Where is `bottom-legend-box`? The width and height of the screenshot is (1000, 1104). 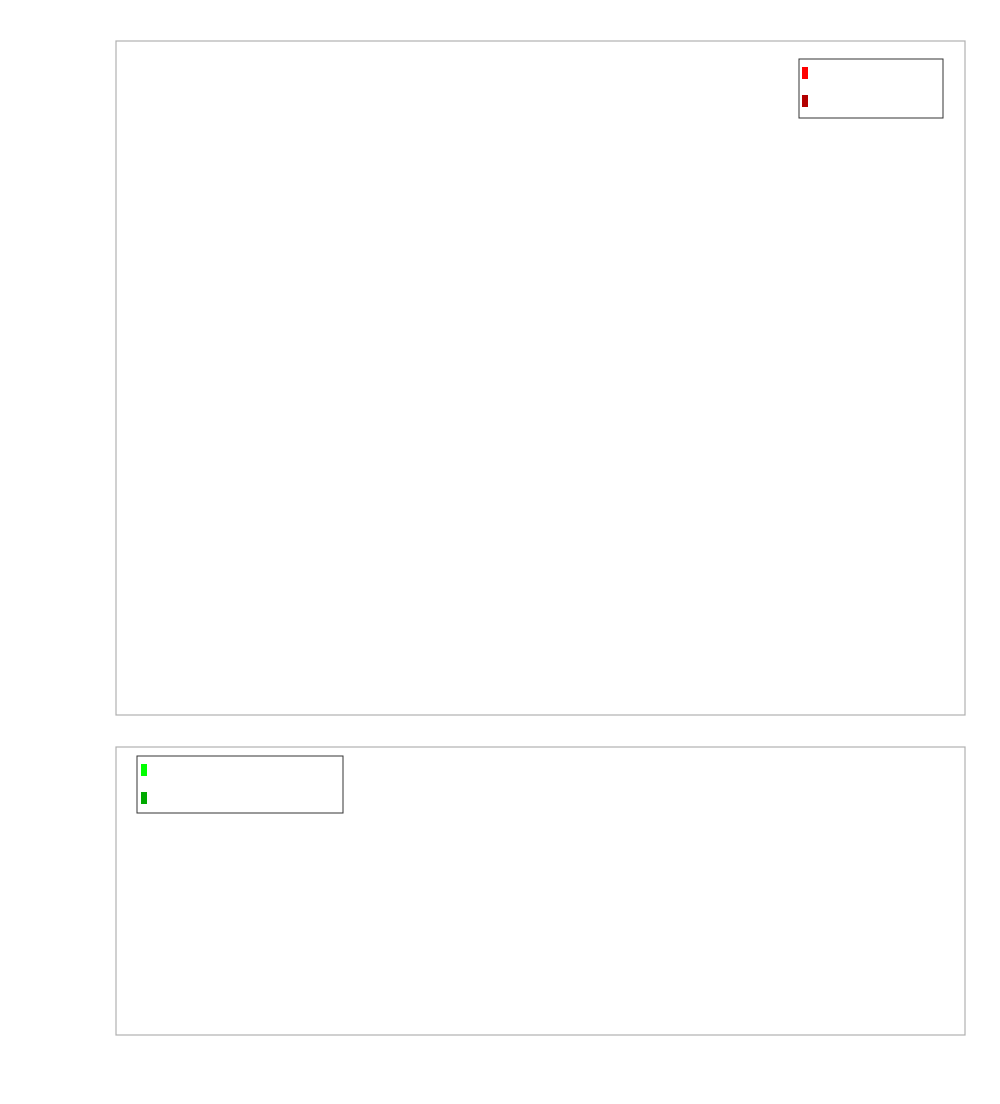
bottom-legend-box is located at coordinates (240, 784).